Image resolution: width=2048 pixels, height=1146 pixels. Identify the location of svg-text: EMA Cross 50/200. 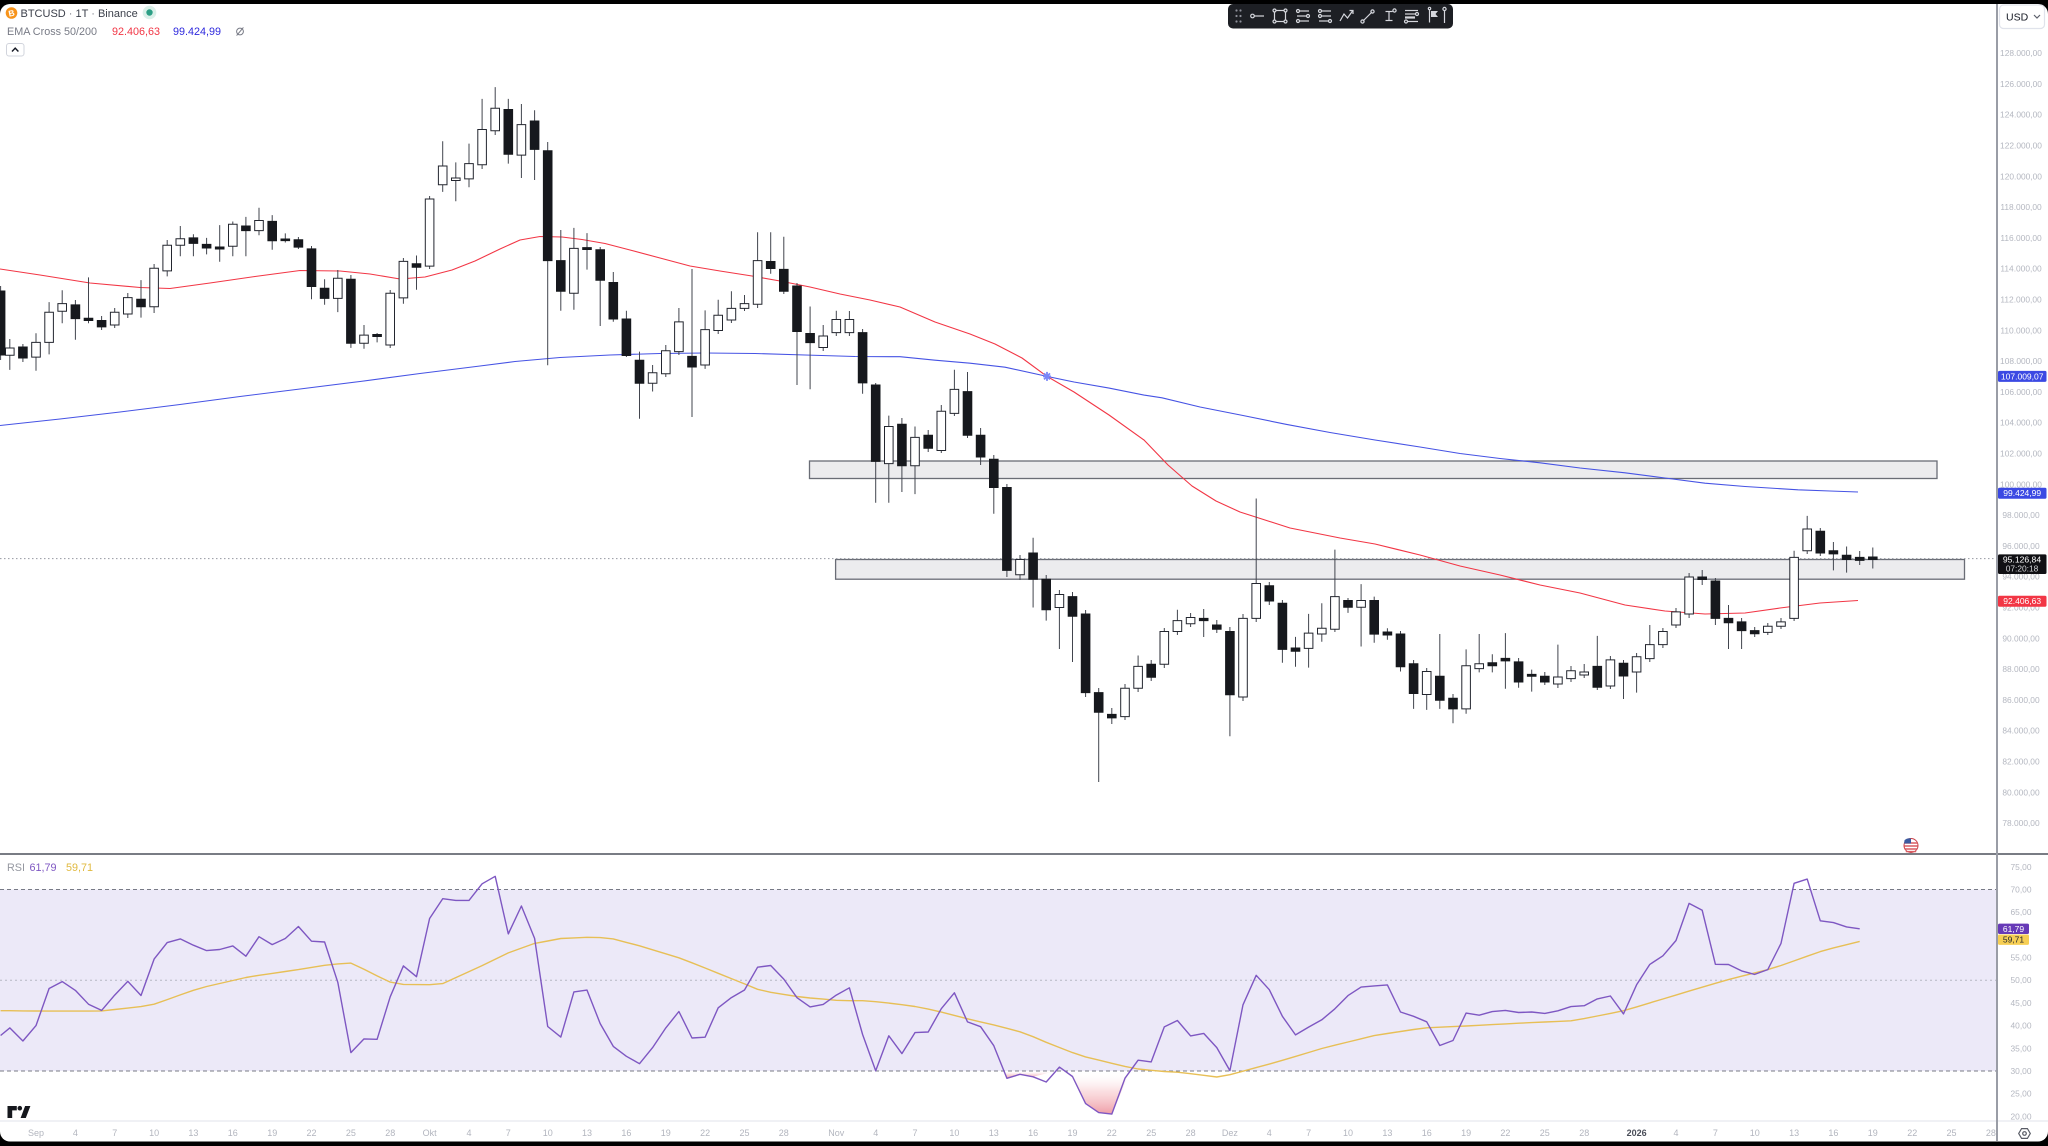
(52, 32).